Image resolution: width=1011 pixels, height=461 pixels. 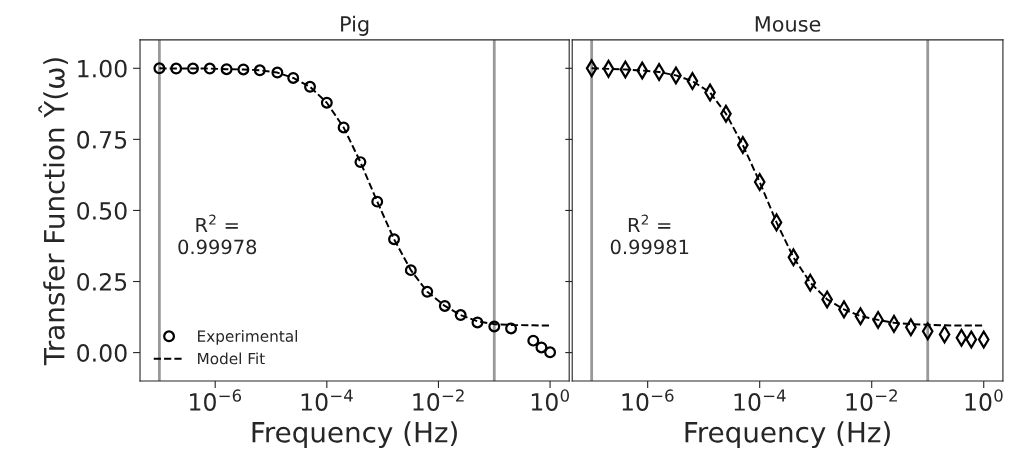 I want to click on y-tick-label: 0.00, so click(x=102, y=353).